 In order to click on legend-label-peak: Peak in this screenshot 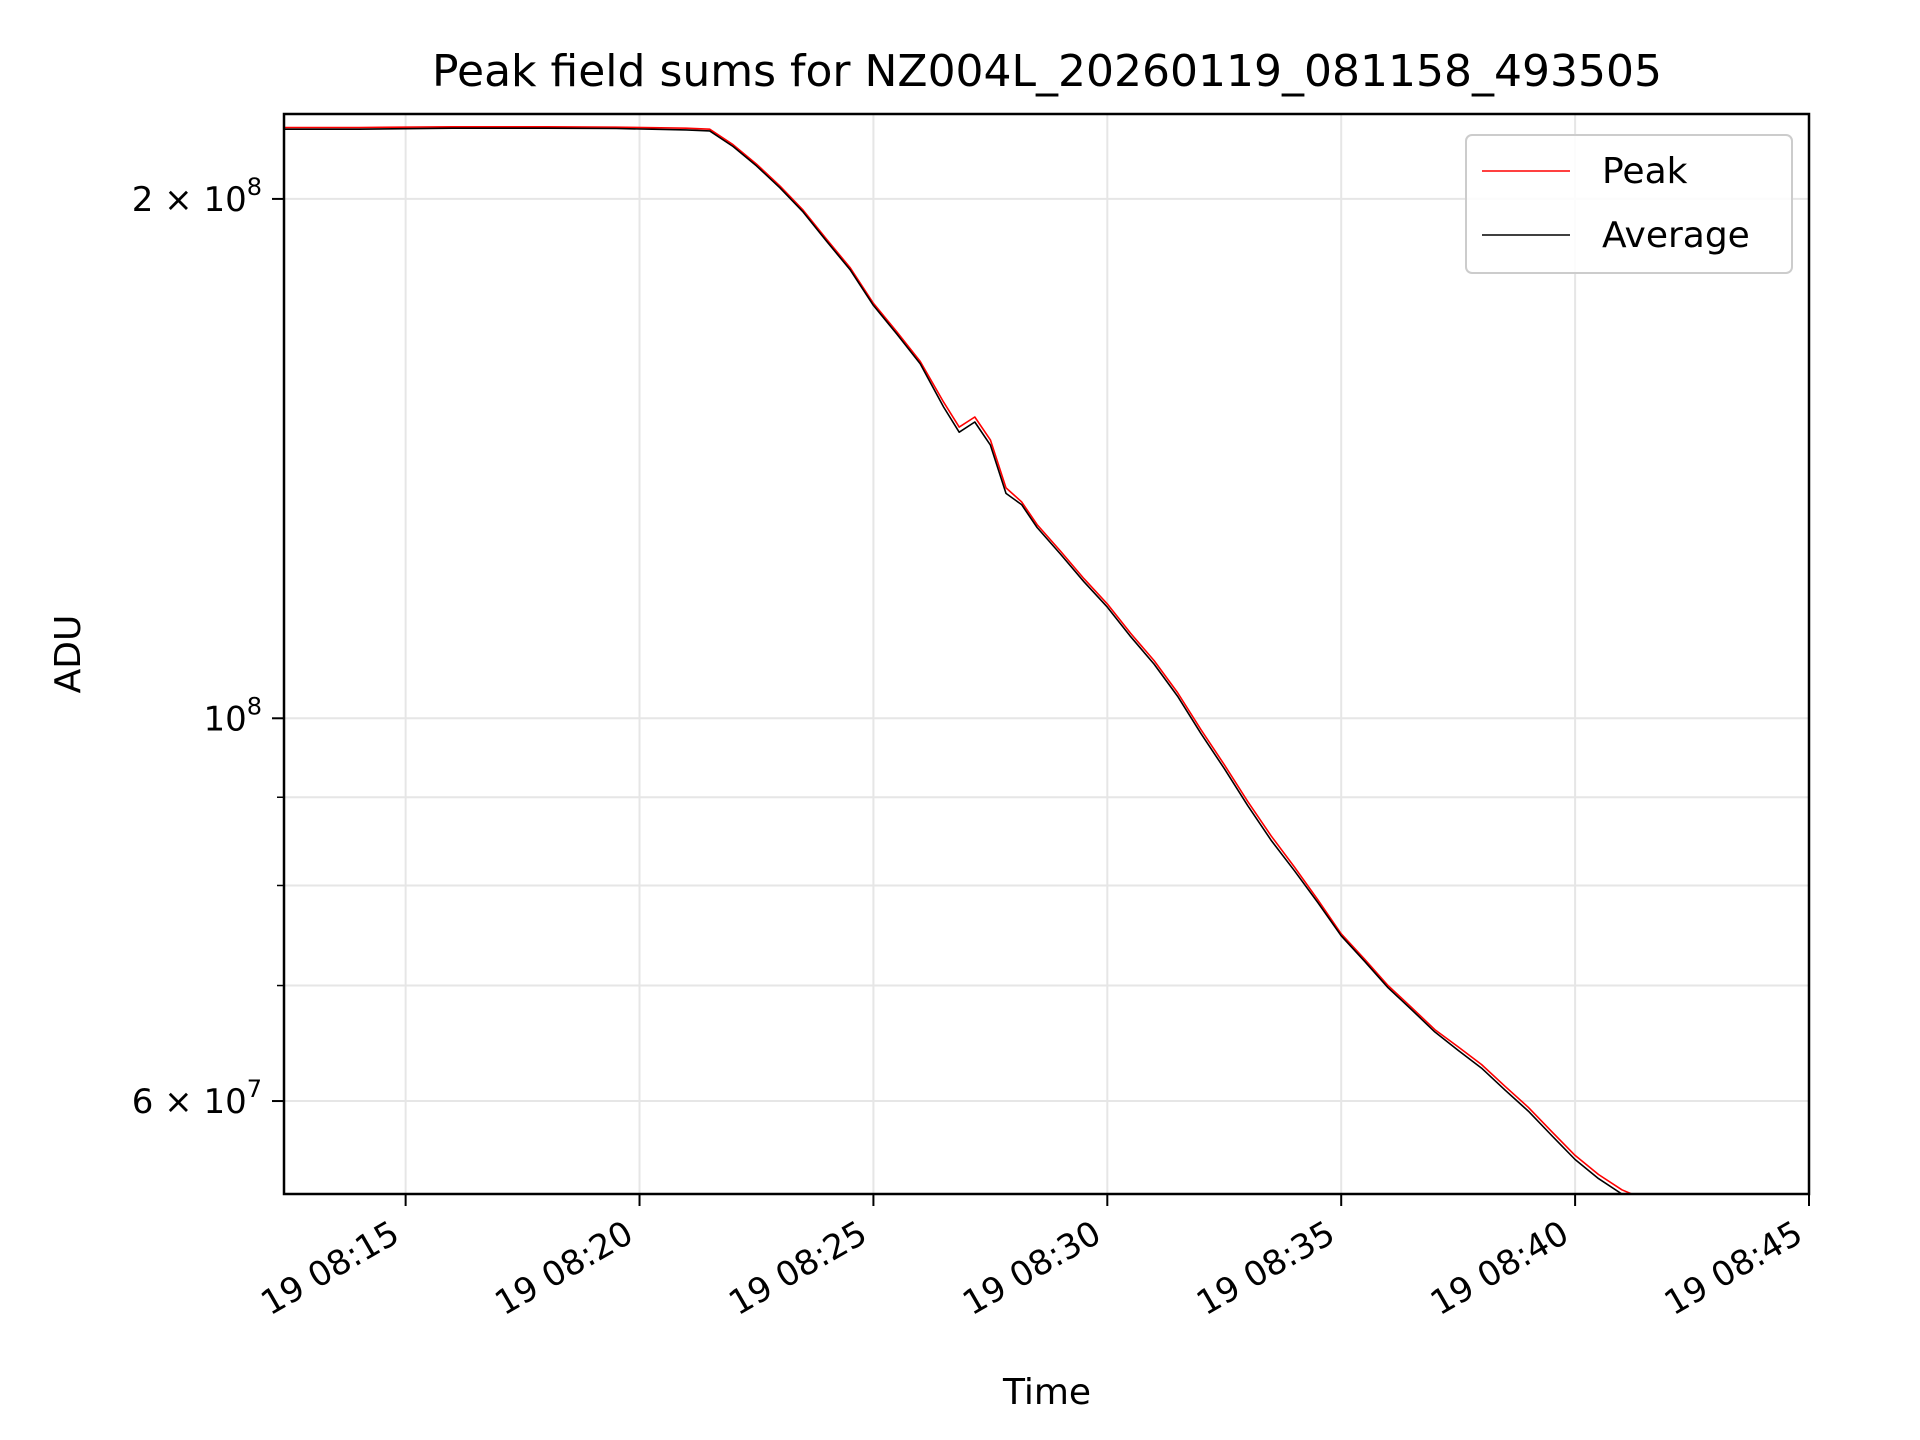, I will do `click(1645, 171)`.